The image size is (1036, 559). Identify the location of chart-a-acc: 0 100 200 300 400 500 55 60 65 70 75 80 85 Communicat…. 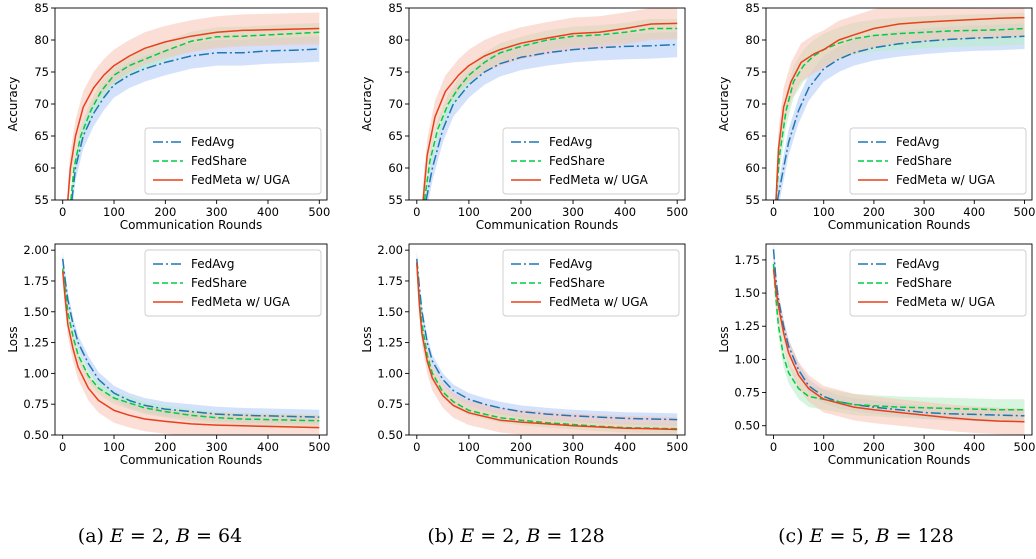
(168, 116).